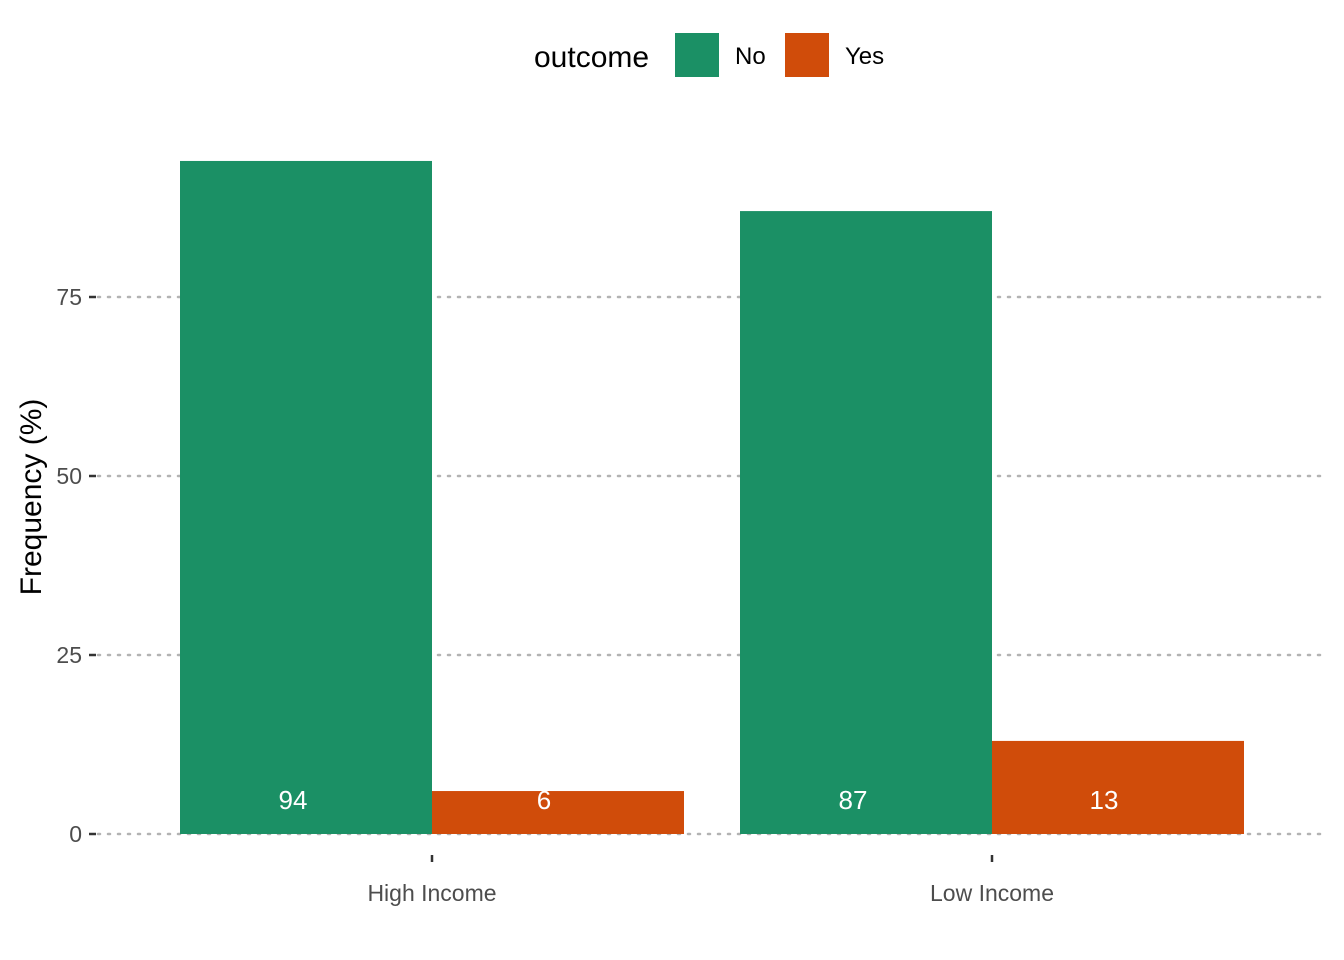 This screenshot has width=1344, height=960. Describe the element at coordinates (710, 880) in the screenshot. I see `x-axis-ticks: High Income Low Income` at that location.